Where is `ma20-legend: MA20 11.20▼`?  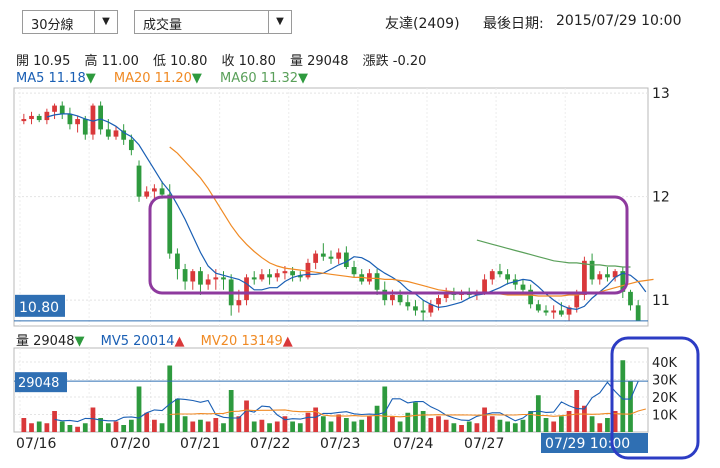
ma20-legend: MA20 11.20▼ is located at coordinates (158, 78).